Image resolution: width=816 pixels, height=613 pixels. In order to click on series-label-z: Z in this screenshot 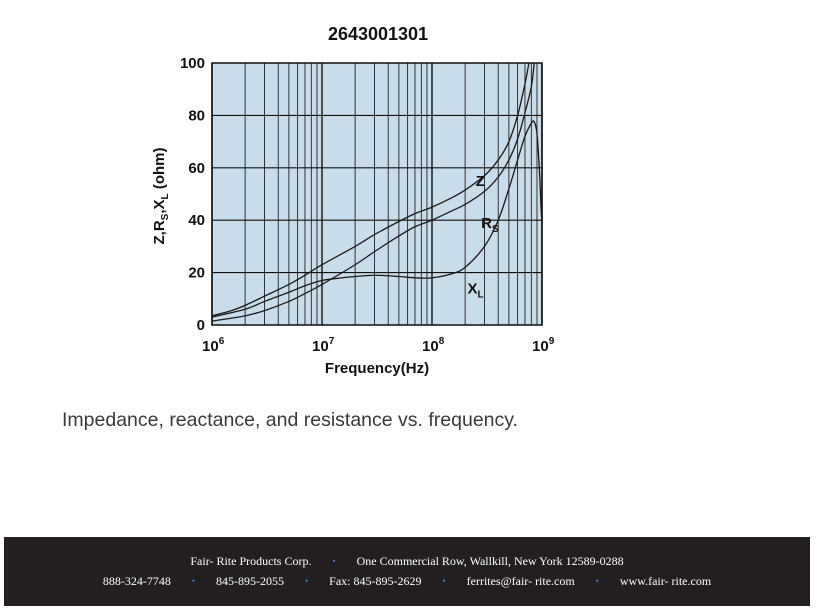, I will do `click(480, 181)`.